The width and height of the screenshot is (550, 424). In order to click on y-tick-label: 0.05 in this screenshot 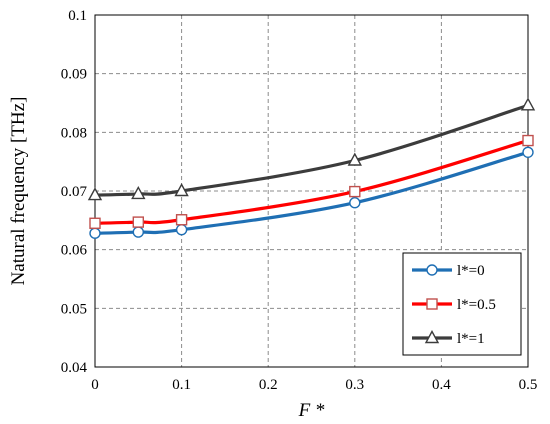, I will do `click(74, 309)`.